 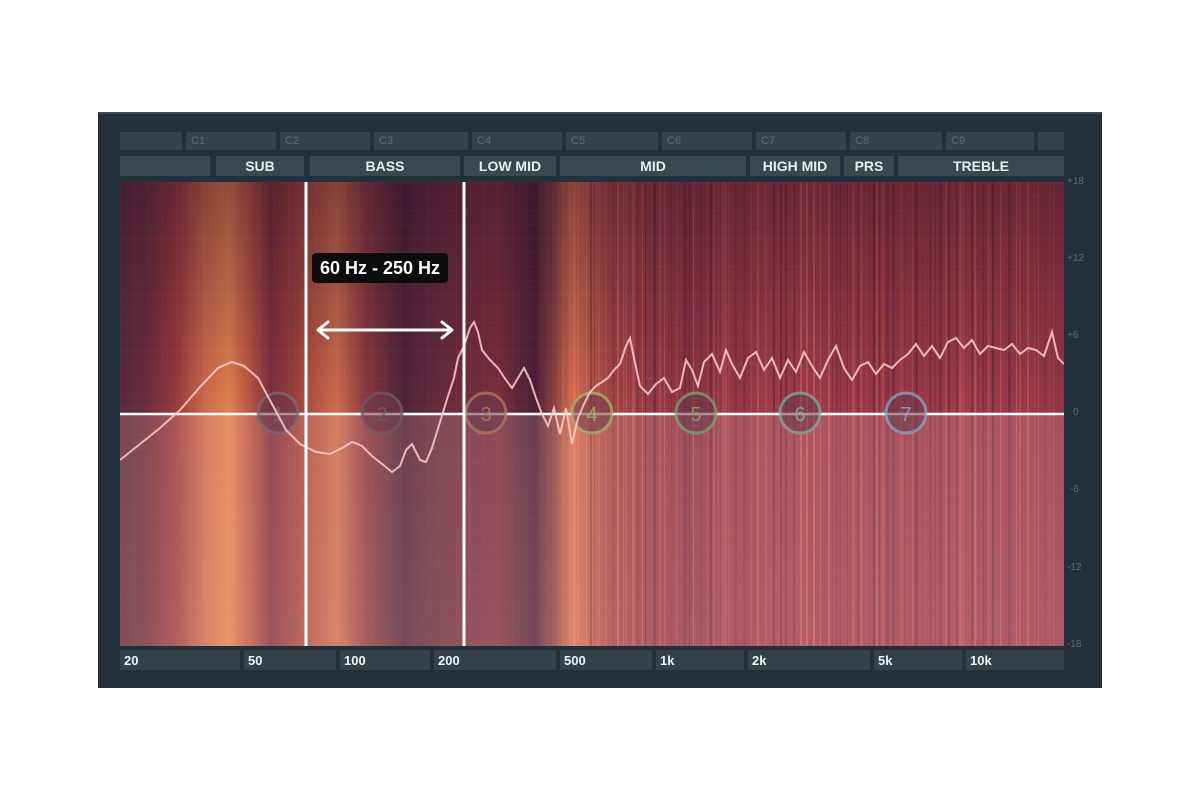 I want to click on freq-label: 20, so click(x=180, y=660).